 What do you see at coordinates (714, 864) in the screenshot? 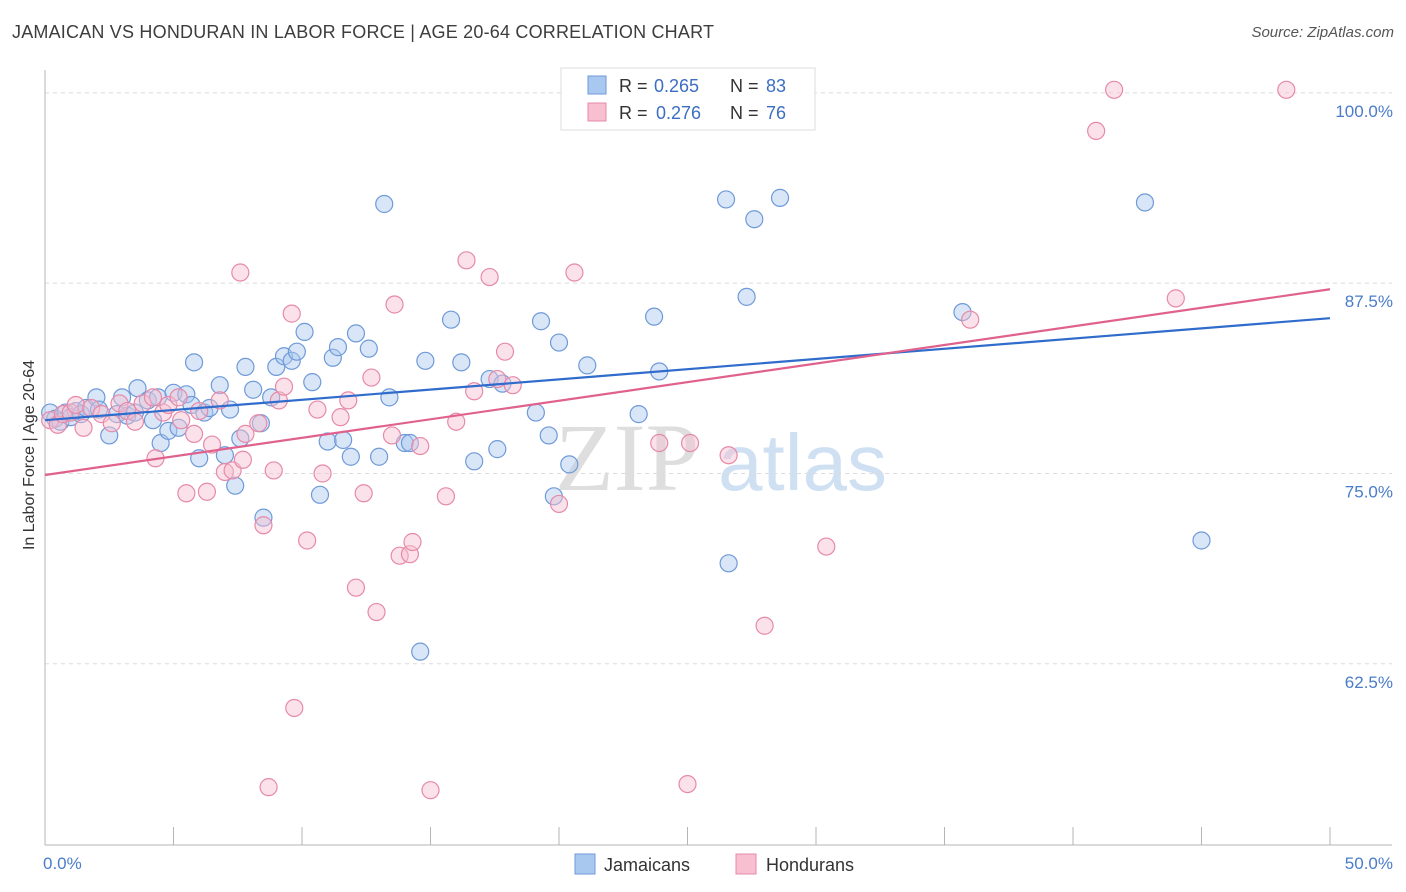
I see `legend-bottom: Jamaicans Hondurans` at bounding box center [714, 864].